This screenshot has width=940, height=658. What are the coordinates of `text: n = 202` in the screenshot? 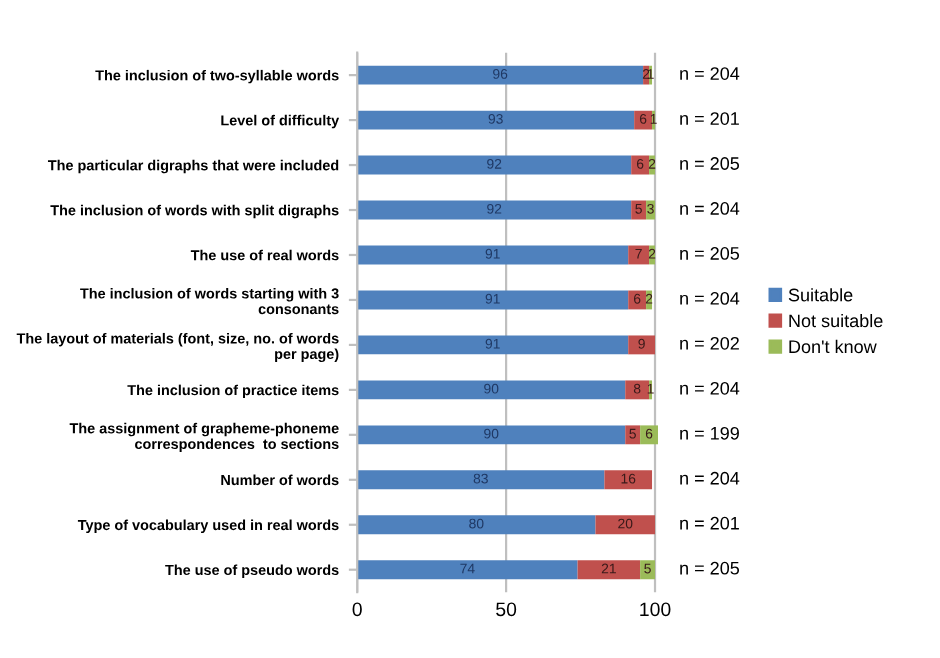 It's located at (709, 343).